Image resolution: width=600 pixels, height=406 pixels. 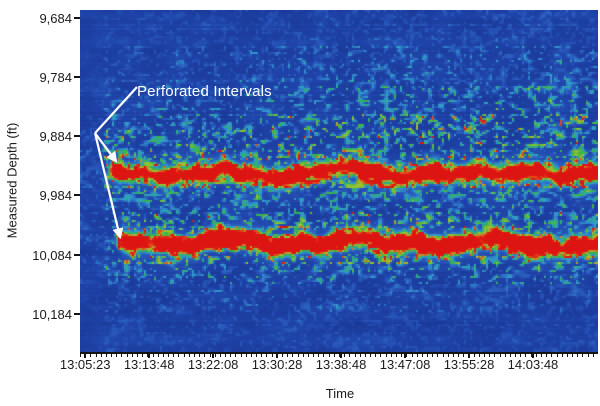 What do you see at coordinates (469, 364) in the screenshot?
I see `x-tick-label: 13:55:28` at bounding box center [469, 364].